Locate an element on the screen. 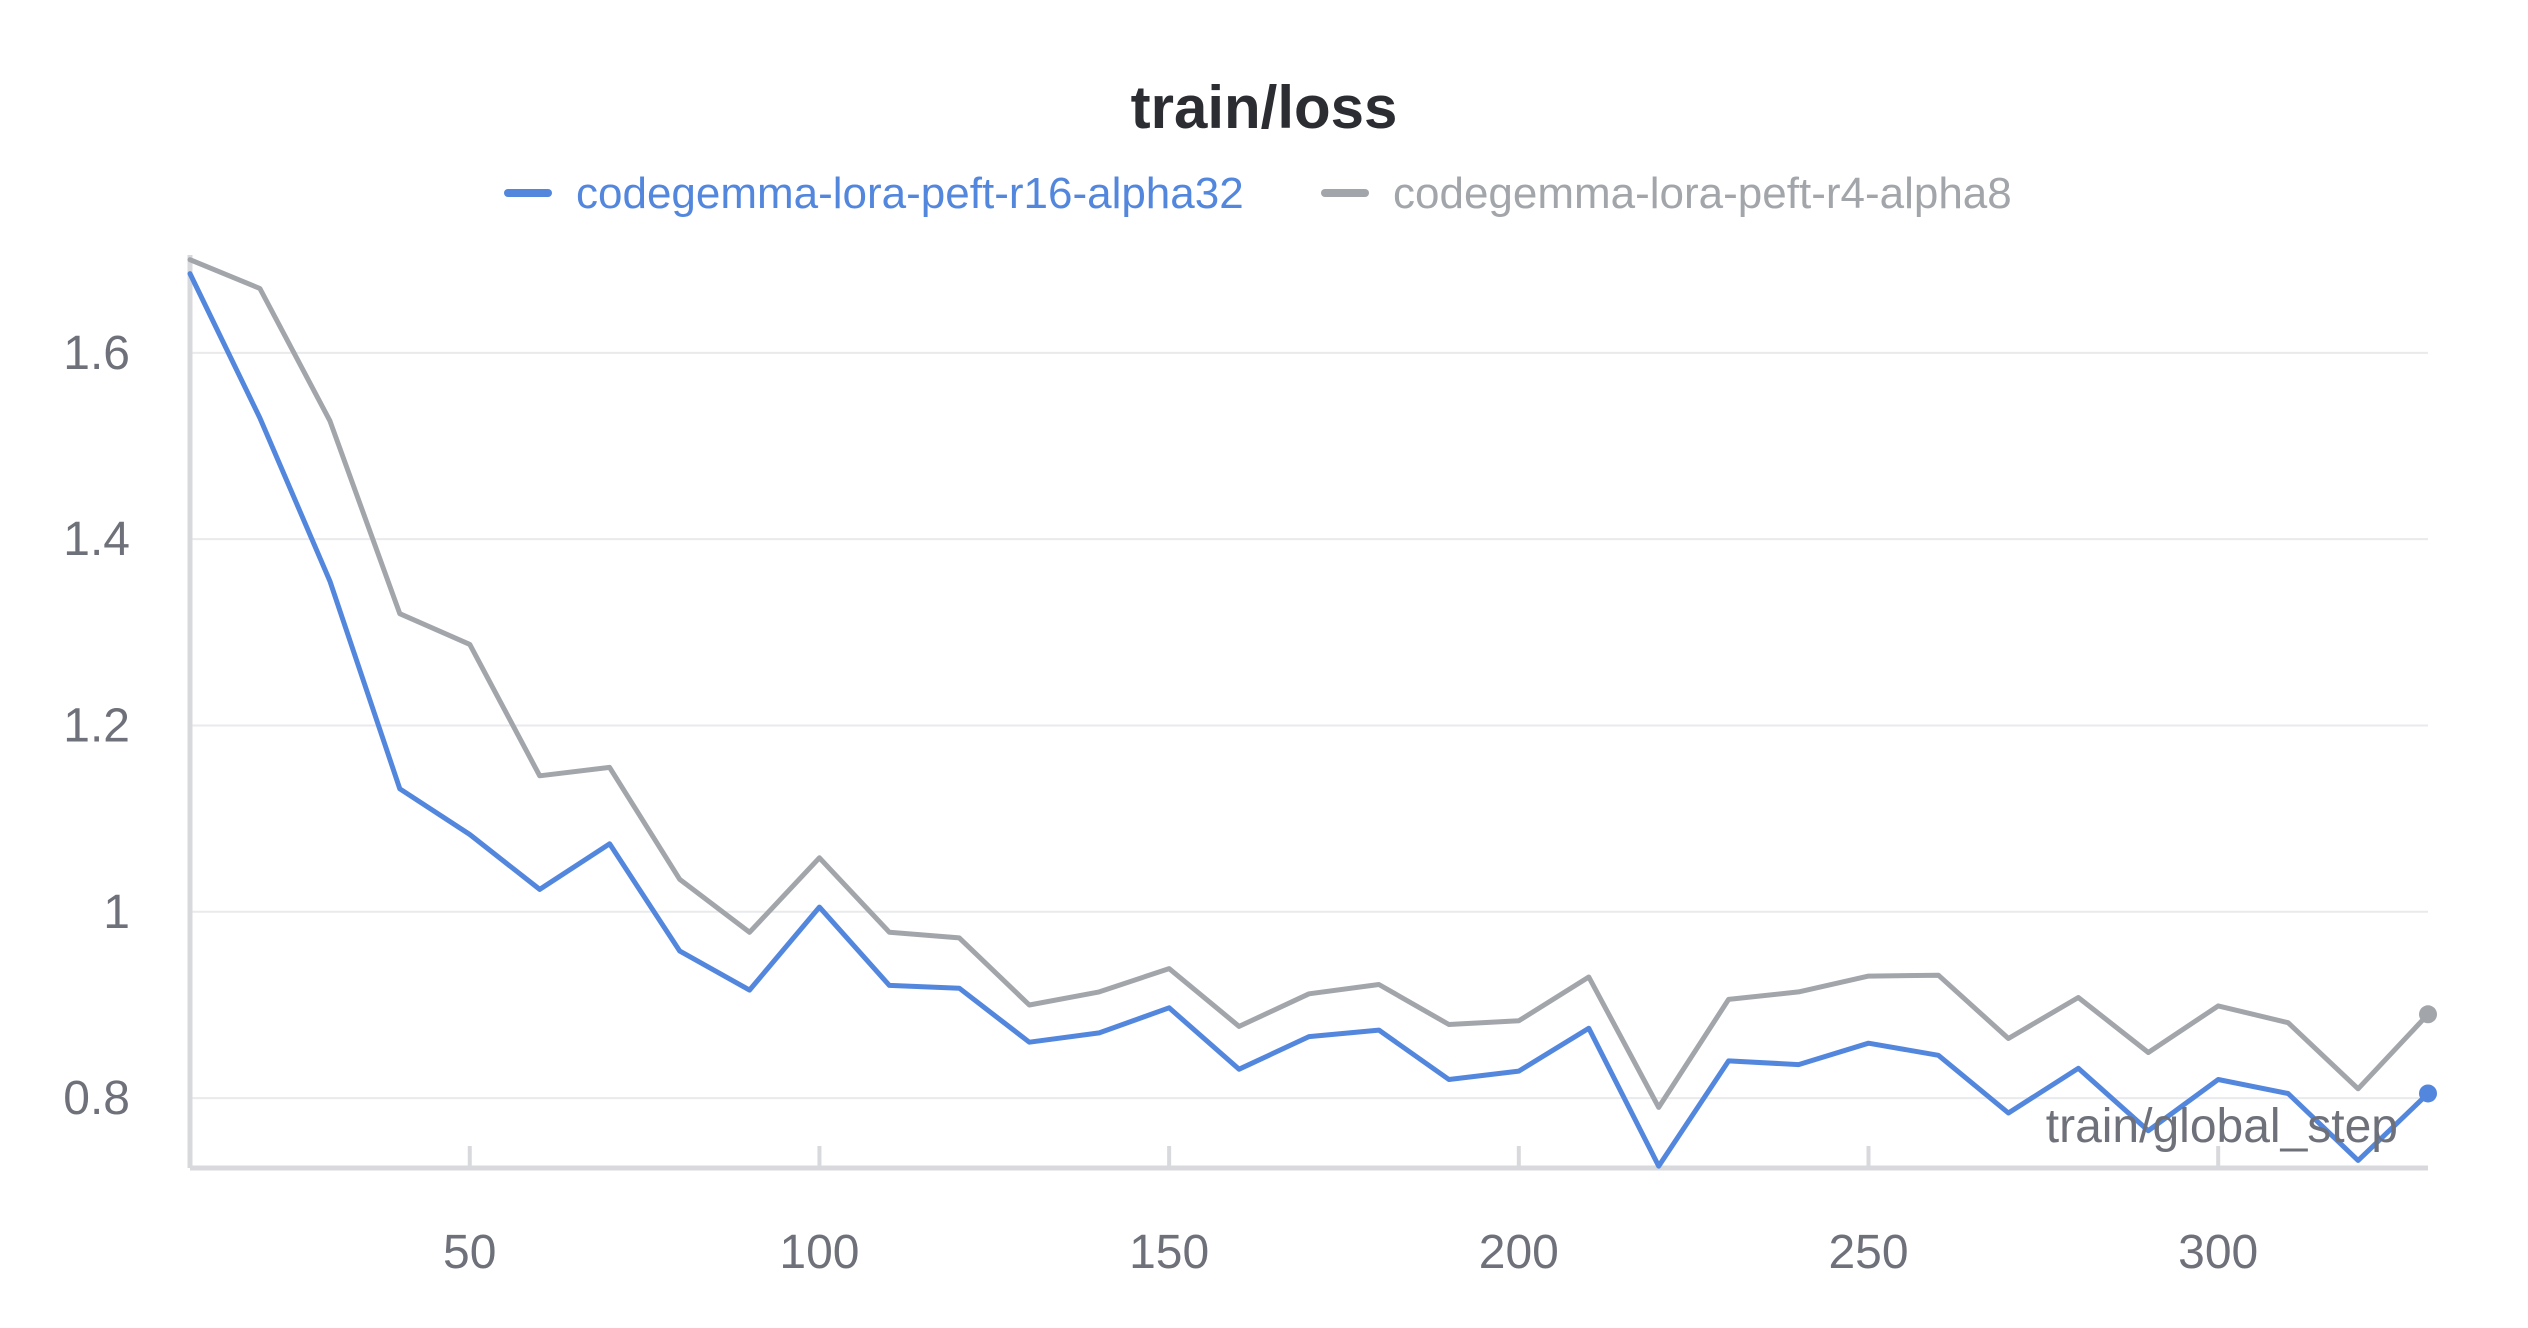 The height and width of the screenshot is (1328, 2528). legend-item: codegemma-lora-peft-r16-alpha32 is located at coordinates (874, 193).